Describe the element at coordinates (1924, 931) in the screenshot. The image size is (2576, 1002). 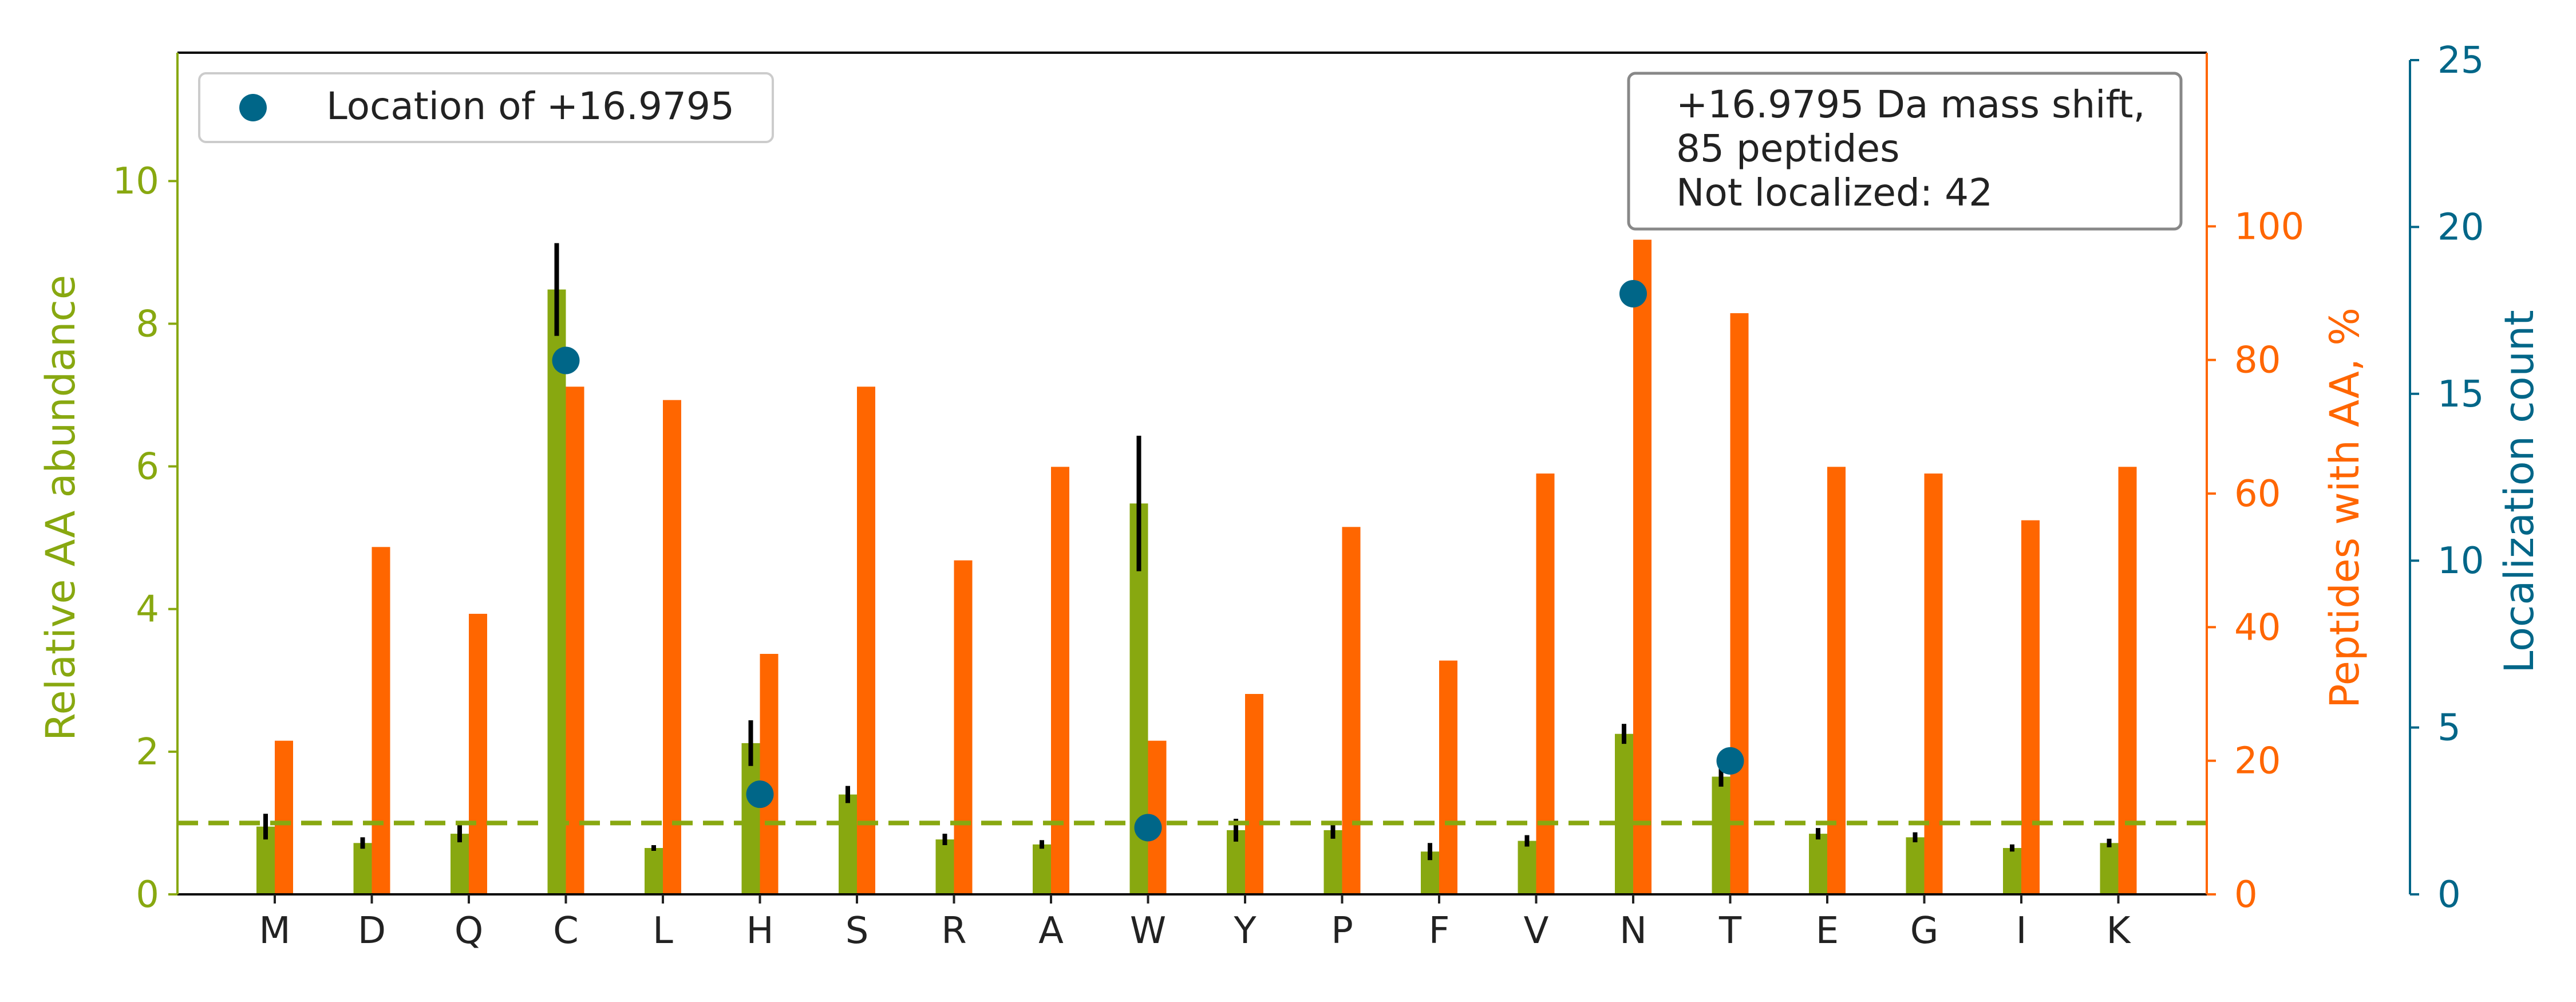
I see `x-tick-label: G` at that location.